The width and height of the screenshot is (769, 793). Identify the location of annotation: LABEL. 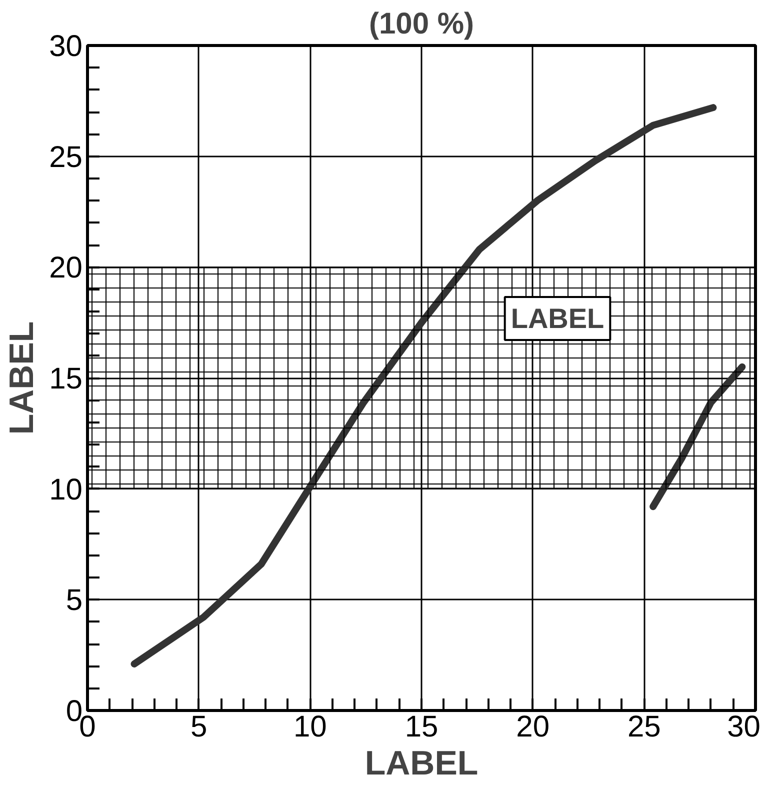
(557, 318).